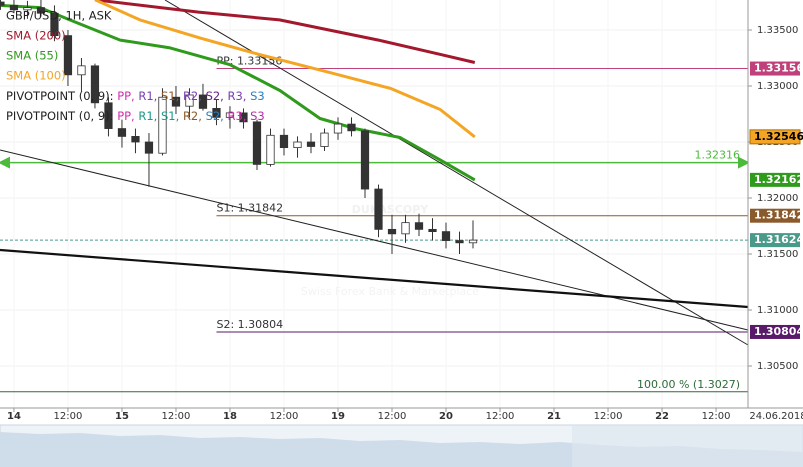  I want to click on y-tick-label: 1.31500, so click(777, 254).